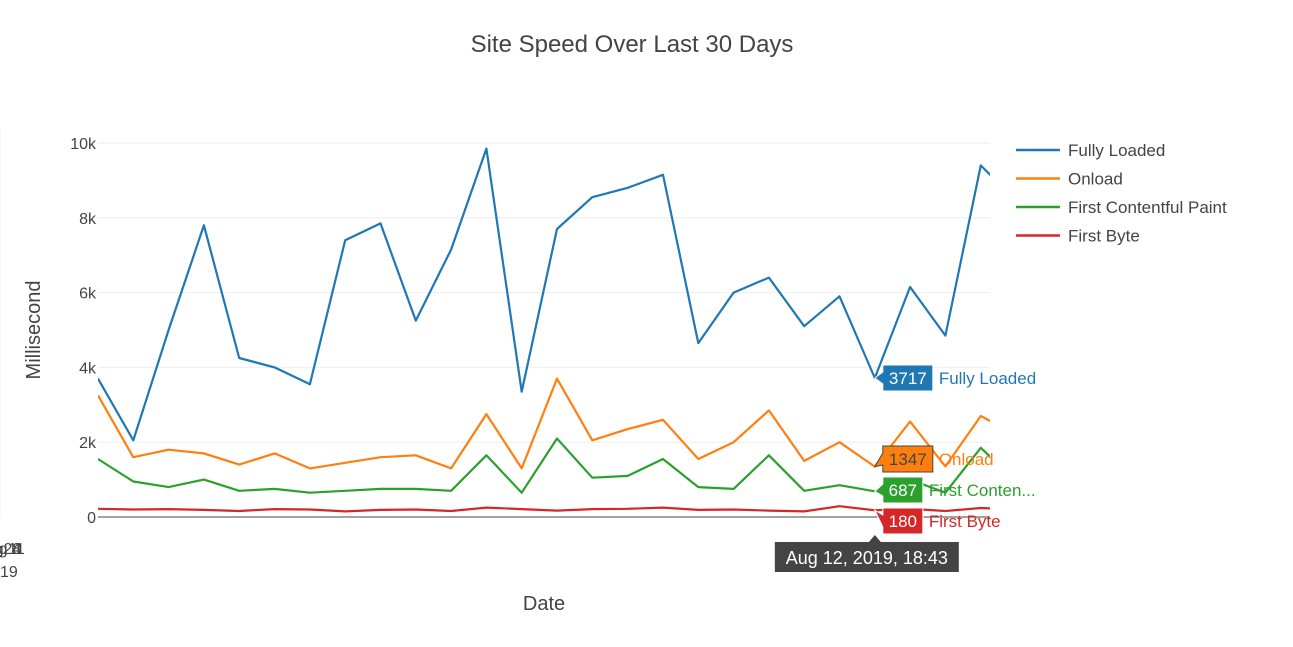 The image size is (1293, 647). What do you see at coordinates (83, 331) in the screenshot?
I see `y-axis-ticks: 0 2k 4k 6k 8k 10k` at bounding box center [83, 331].